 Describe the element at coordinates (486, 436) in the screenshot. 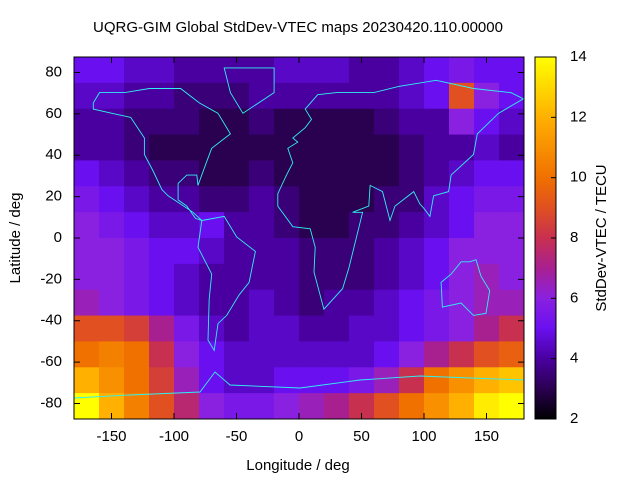

I see `x-tick-label: 150` at that location.